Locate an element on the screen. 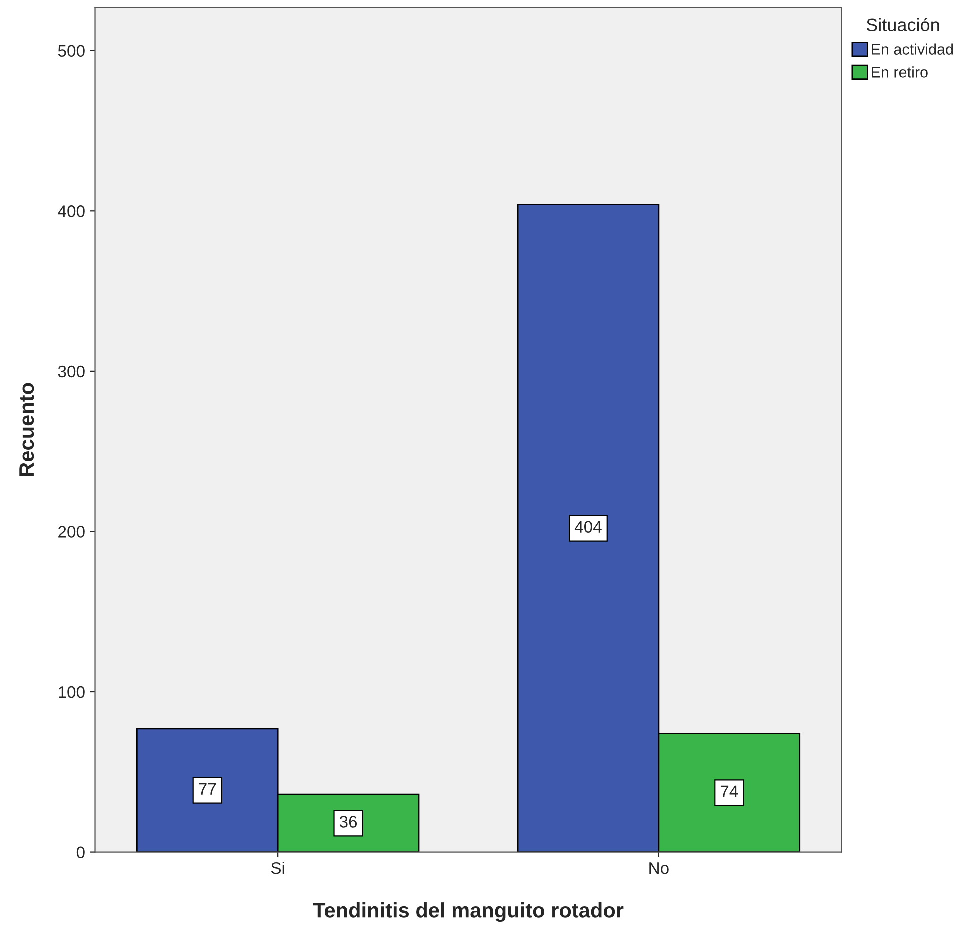 Image resolution: width=972 pixels, height=947 pixels. y-tick-label: 200 is located at coordinates (71, 532).